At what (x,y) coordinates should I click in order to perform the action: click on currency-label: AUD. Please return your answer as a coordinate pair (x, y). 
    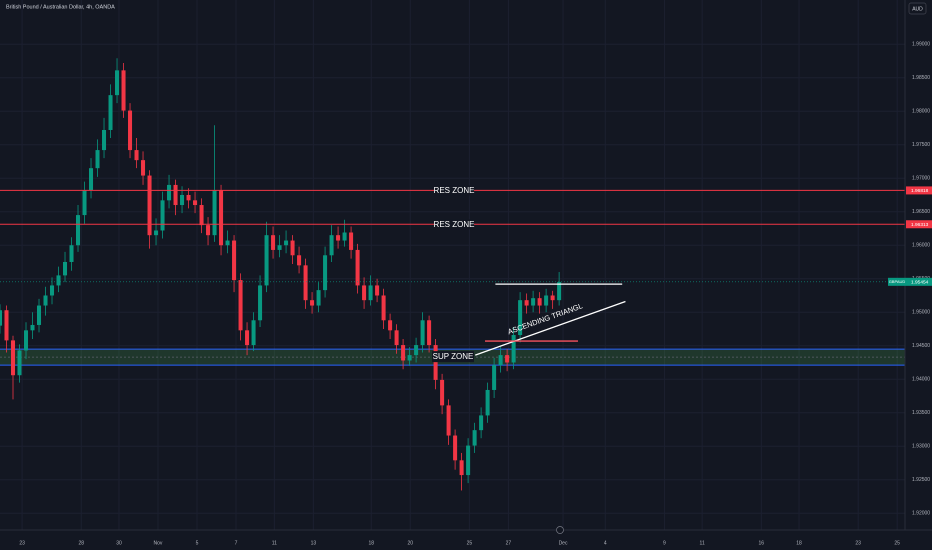
    Looking at the image, I should click on (917, 9).